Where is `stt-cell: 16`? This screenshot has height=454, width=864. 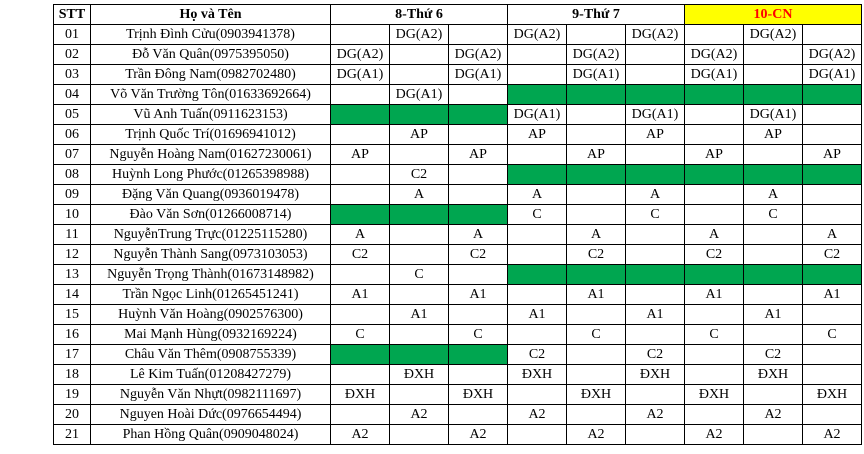 stt-cell: 16 is located at coordinates (72, 334).